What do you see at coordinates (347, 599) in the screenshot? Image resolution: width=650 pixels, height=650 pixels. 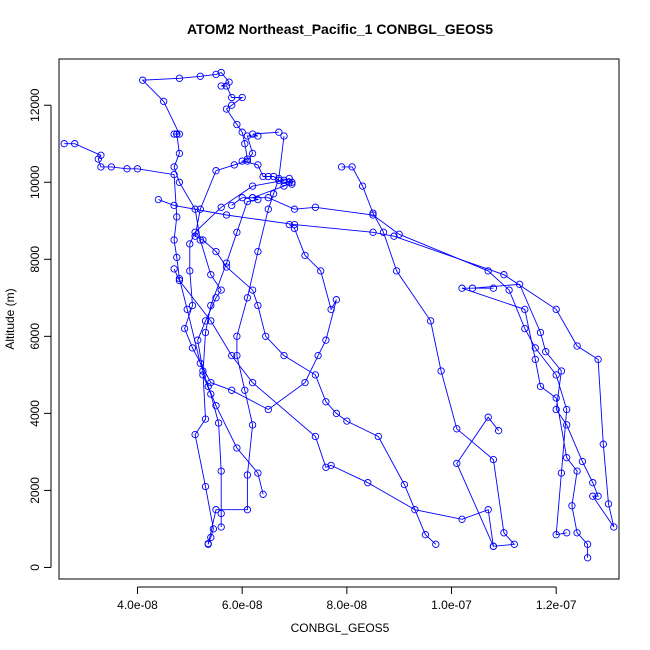 I see `x-axis: 4.0e-08 6.0e-08 8.0e-08 1.0e-07 1.2e-07` at bounding box center [347, 599].